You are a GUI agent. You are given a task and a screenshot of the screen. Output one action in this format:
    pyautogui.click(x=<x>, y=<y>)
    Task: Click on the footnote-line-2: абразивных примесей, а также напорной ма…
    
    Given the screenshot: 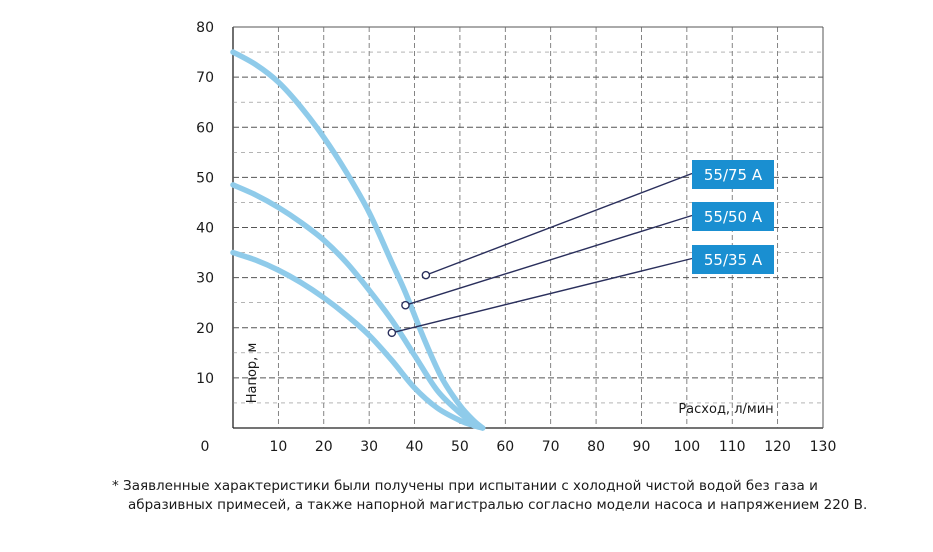 What is the action you would take?
    pyautogui.click(x=498, y=505)
    